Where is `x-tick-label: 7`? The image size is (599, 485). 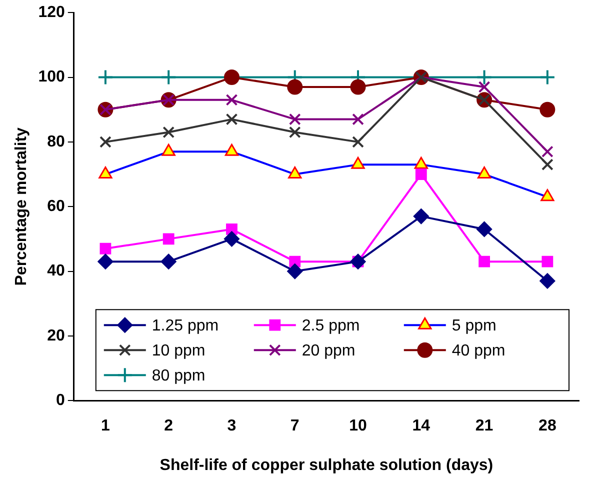
x-tick-label: 7 is located at coordinates (295, 426).